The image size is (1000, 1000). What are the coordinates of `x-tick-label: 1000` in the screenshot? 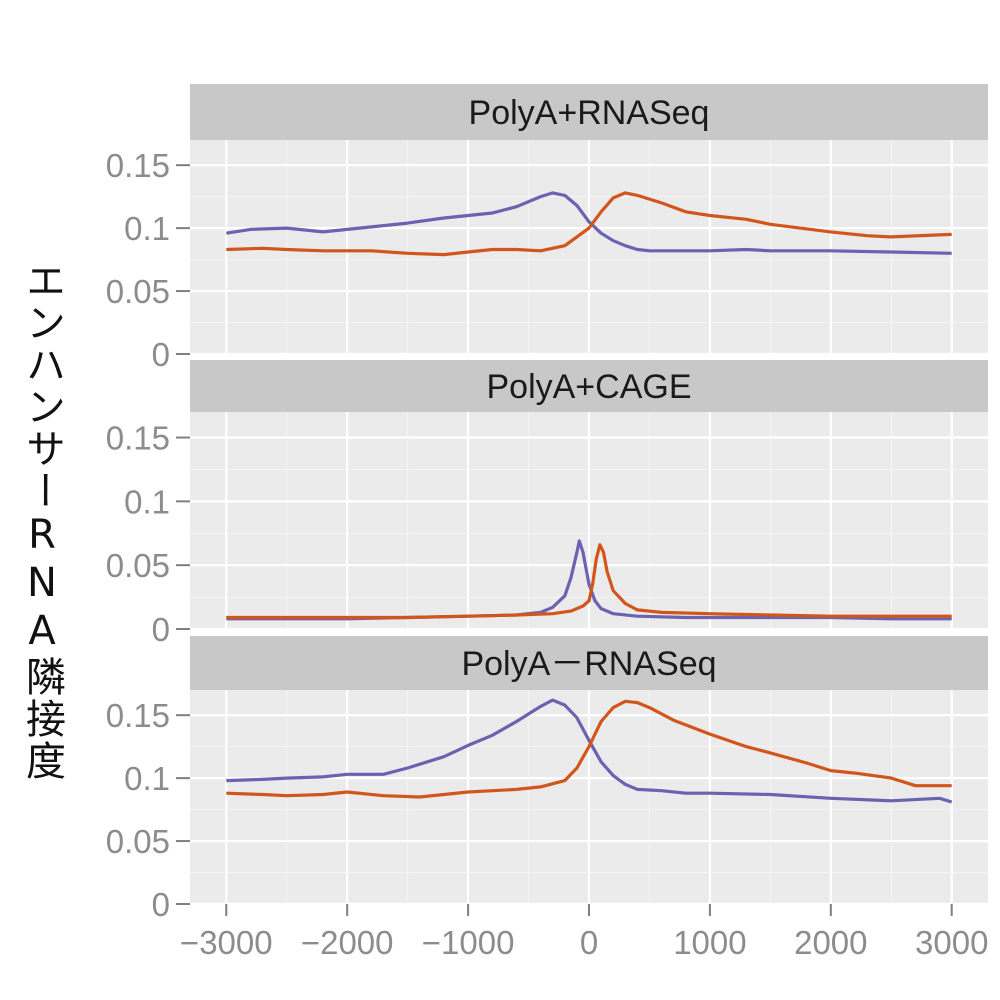 It's located at (709, 942).